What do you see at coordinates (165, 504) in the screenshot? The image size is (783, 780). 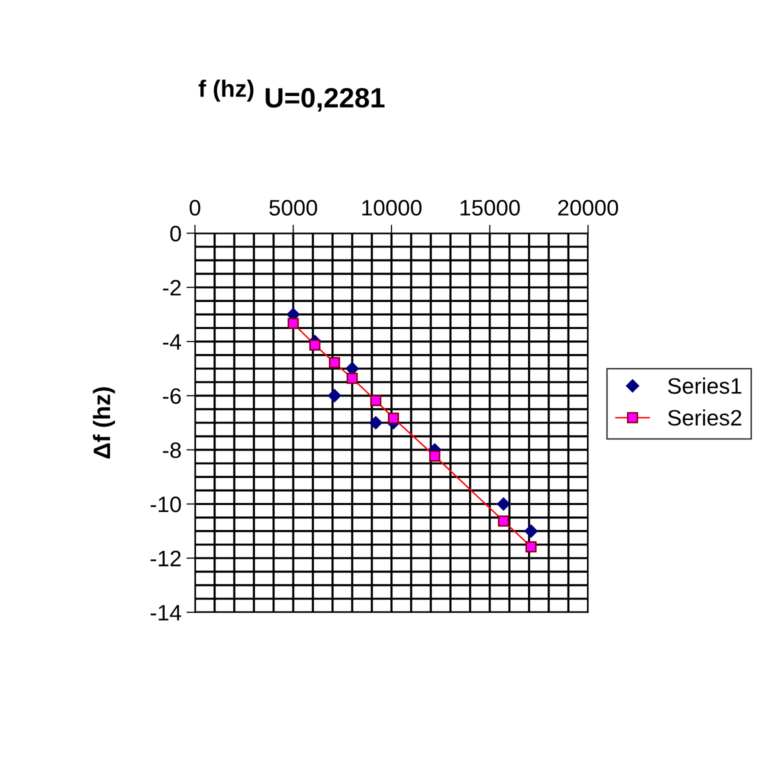 I see `y-tick-label: -10` at bounding box center [165, 504].